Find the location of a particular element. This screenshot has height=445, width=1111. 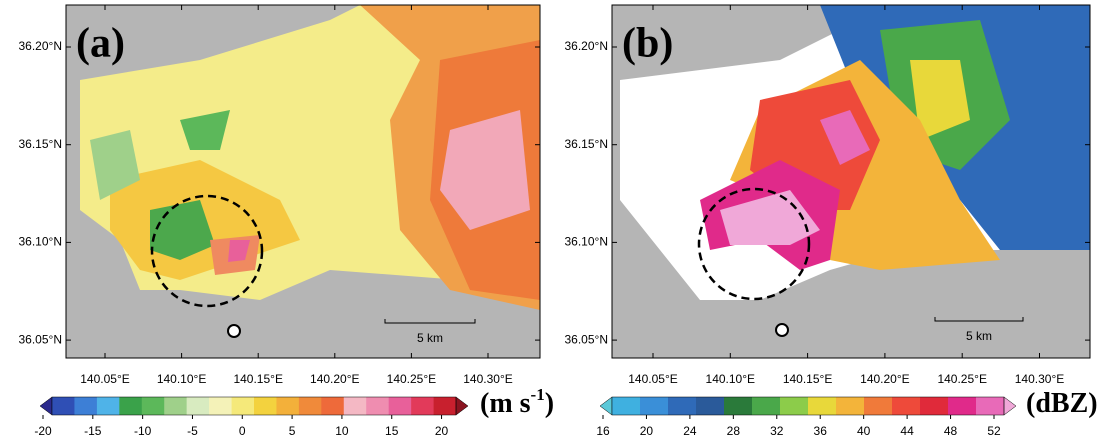

colorbar-tick-label: 28 is located at coordinates (734, 431).